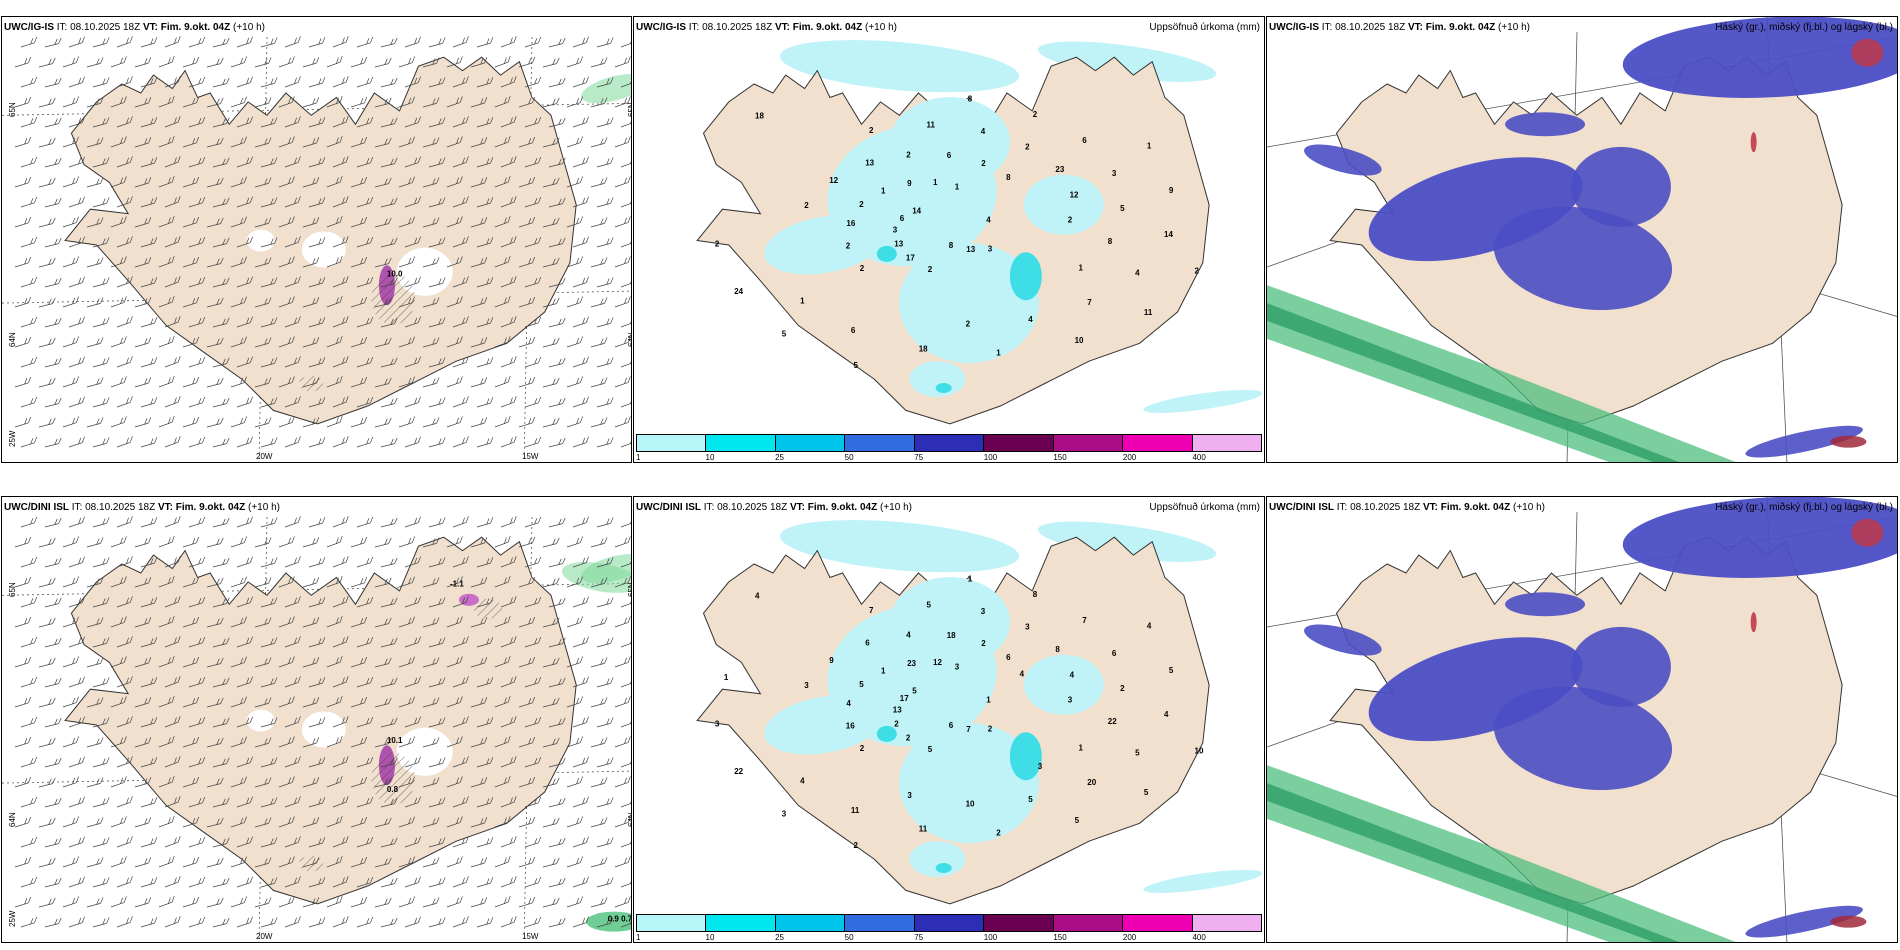 This screenshot has height=950, width=1900. What do you see at coordinates (784, 333) in the screenshot?
I see `precip-value-label: 5` at bounding box center [784, 333].